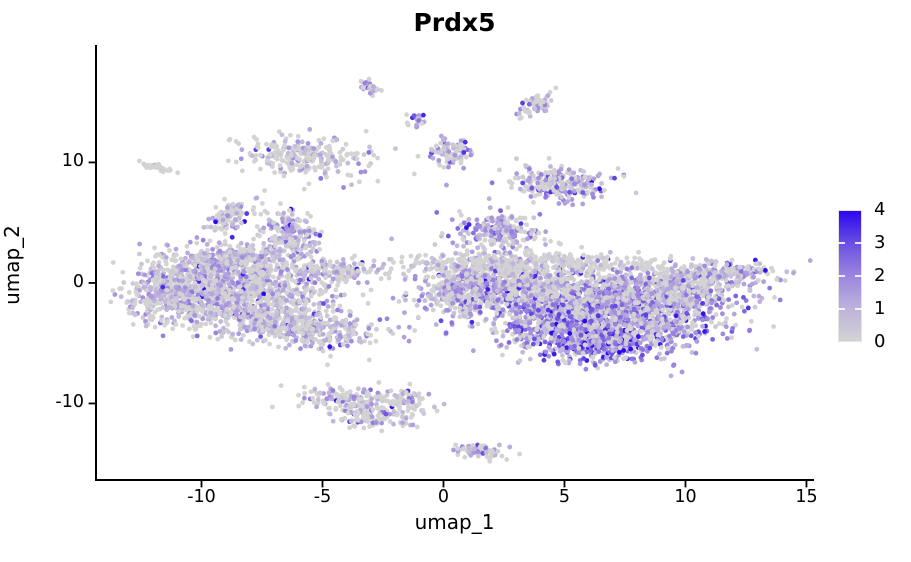 Image resolution: width=911 pixels, height=562 pixels. What do you see at coordinates (201, 497) in the screenshot?
I see `x-tick-label: -10` at bounding box center [201, 497].